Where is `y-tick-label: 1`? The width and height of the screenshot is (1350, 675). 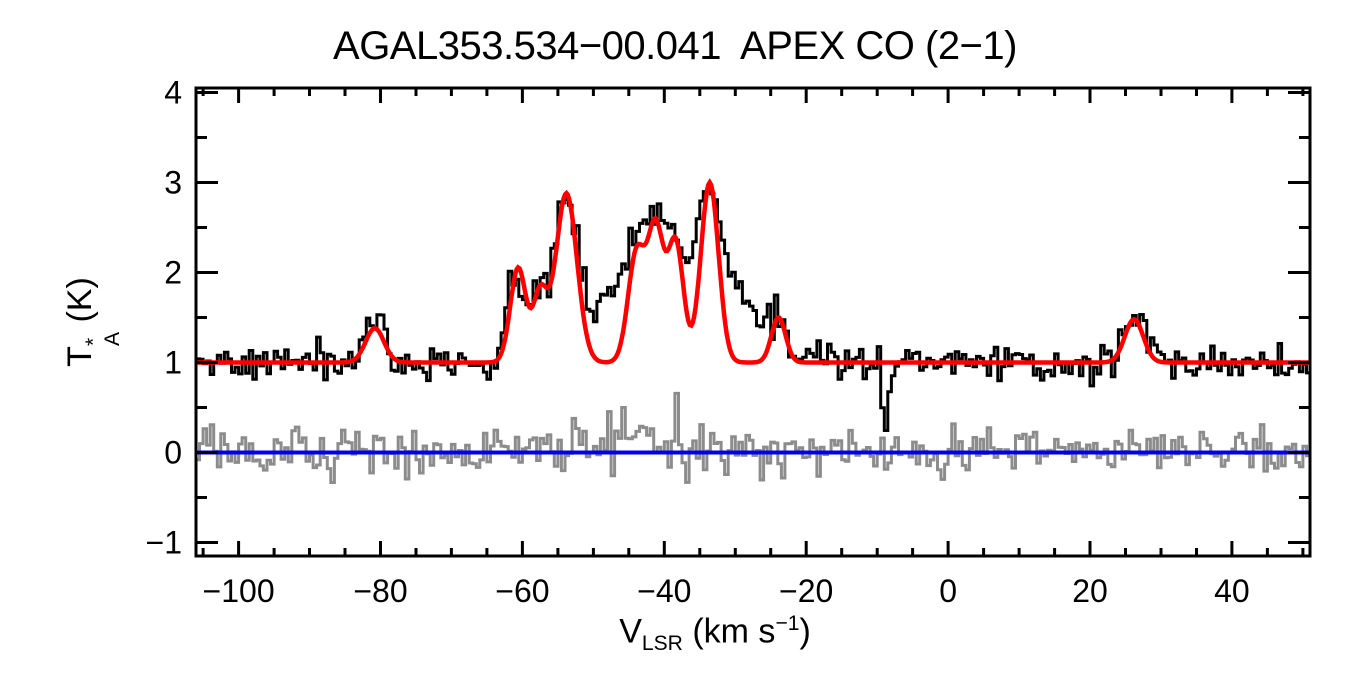
y-tick-label: 1 is located at coordinates (173, 363).